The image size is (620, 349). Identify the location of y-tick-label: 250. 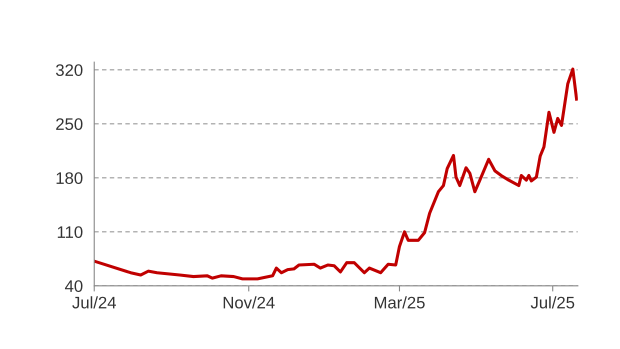
(69, 124).